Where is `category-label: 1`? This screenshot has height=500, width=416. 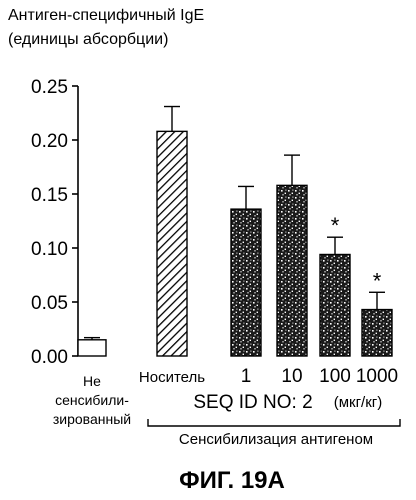 category-label: 1 is located at coordinates (246, 376).